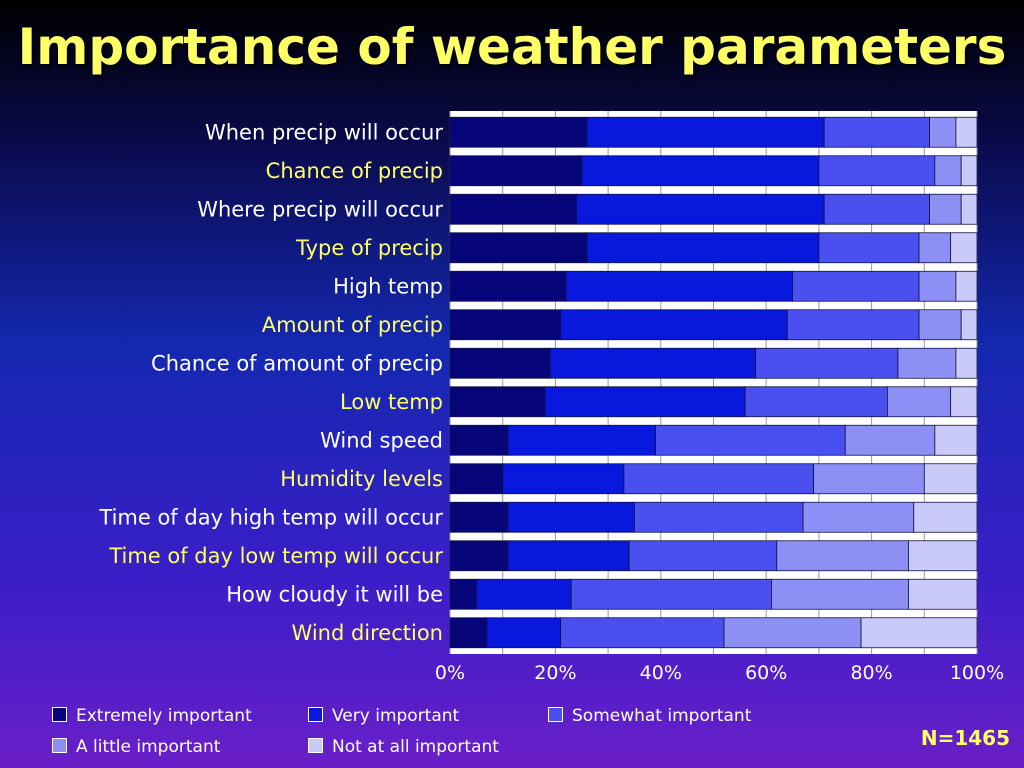  I want to click on legend-label-extremely: Extremely important, so click(164, 716).